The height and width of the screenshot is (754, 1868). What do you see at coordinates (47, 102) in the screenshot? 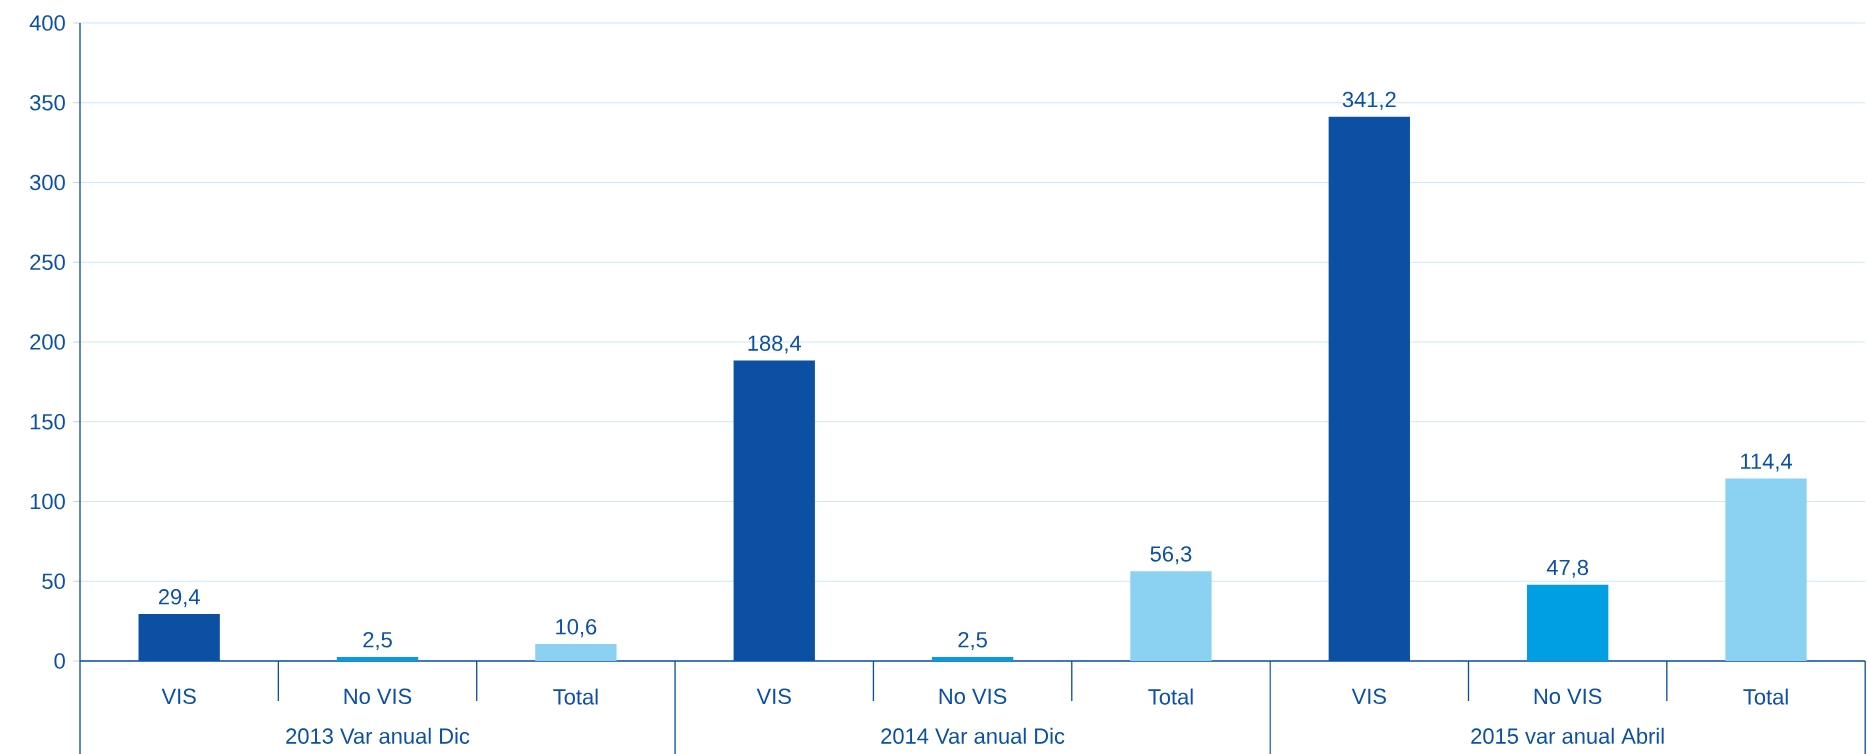
I see `y-tick-label: 350` at bounding box center [47, 102].